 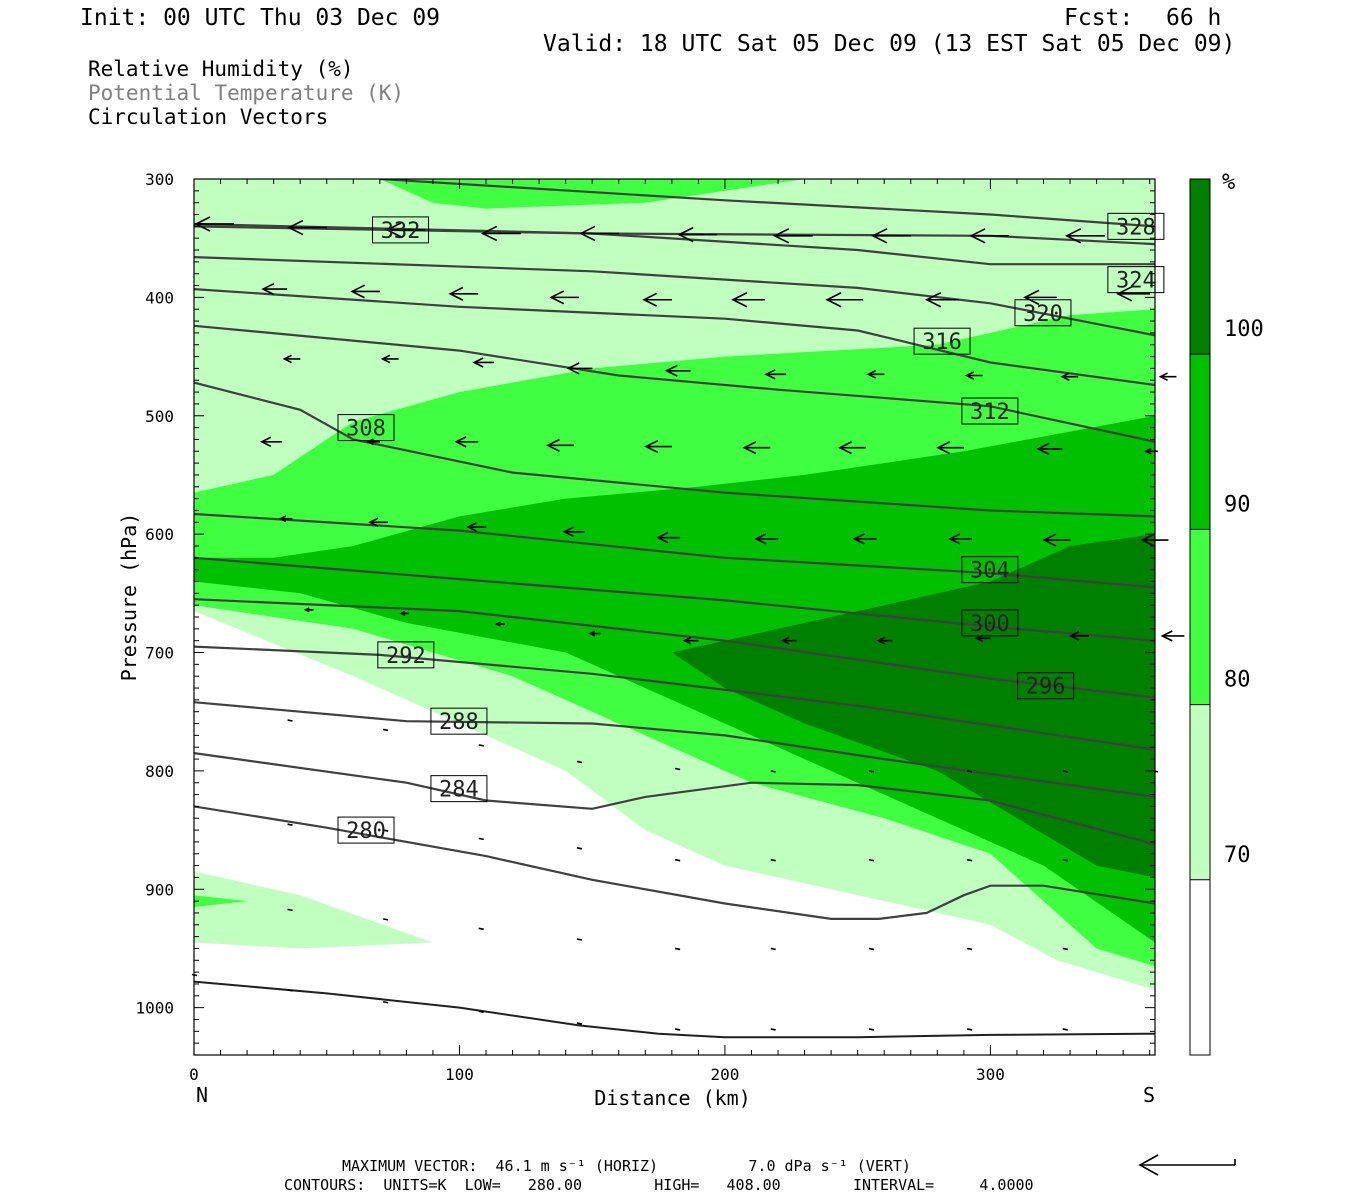 What do you see at coordinates (990, 1074) in the screenshot?
I see `xtick-label-300: 300` at bounding box center [990, 1074].